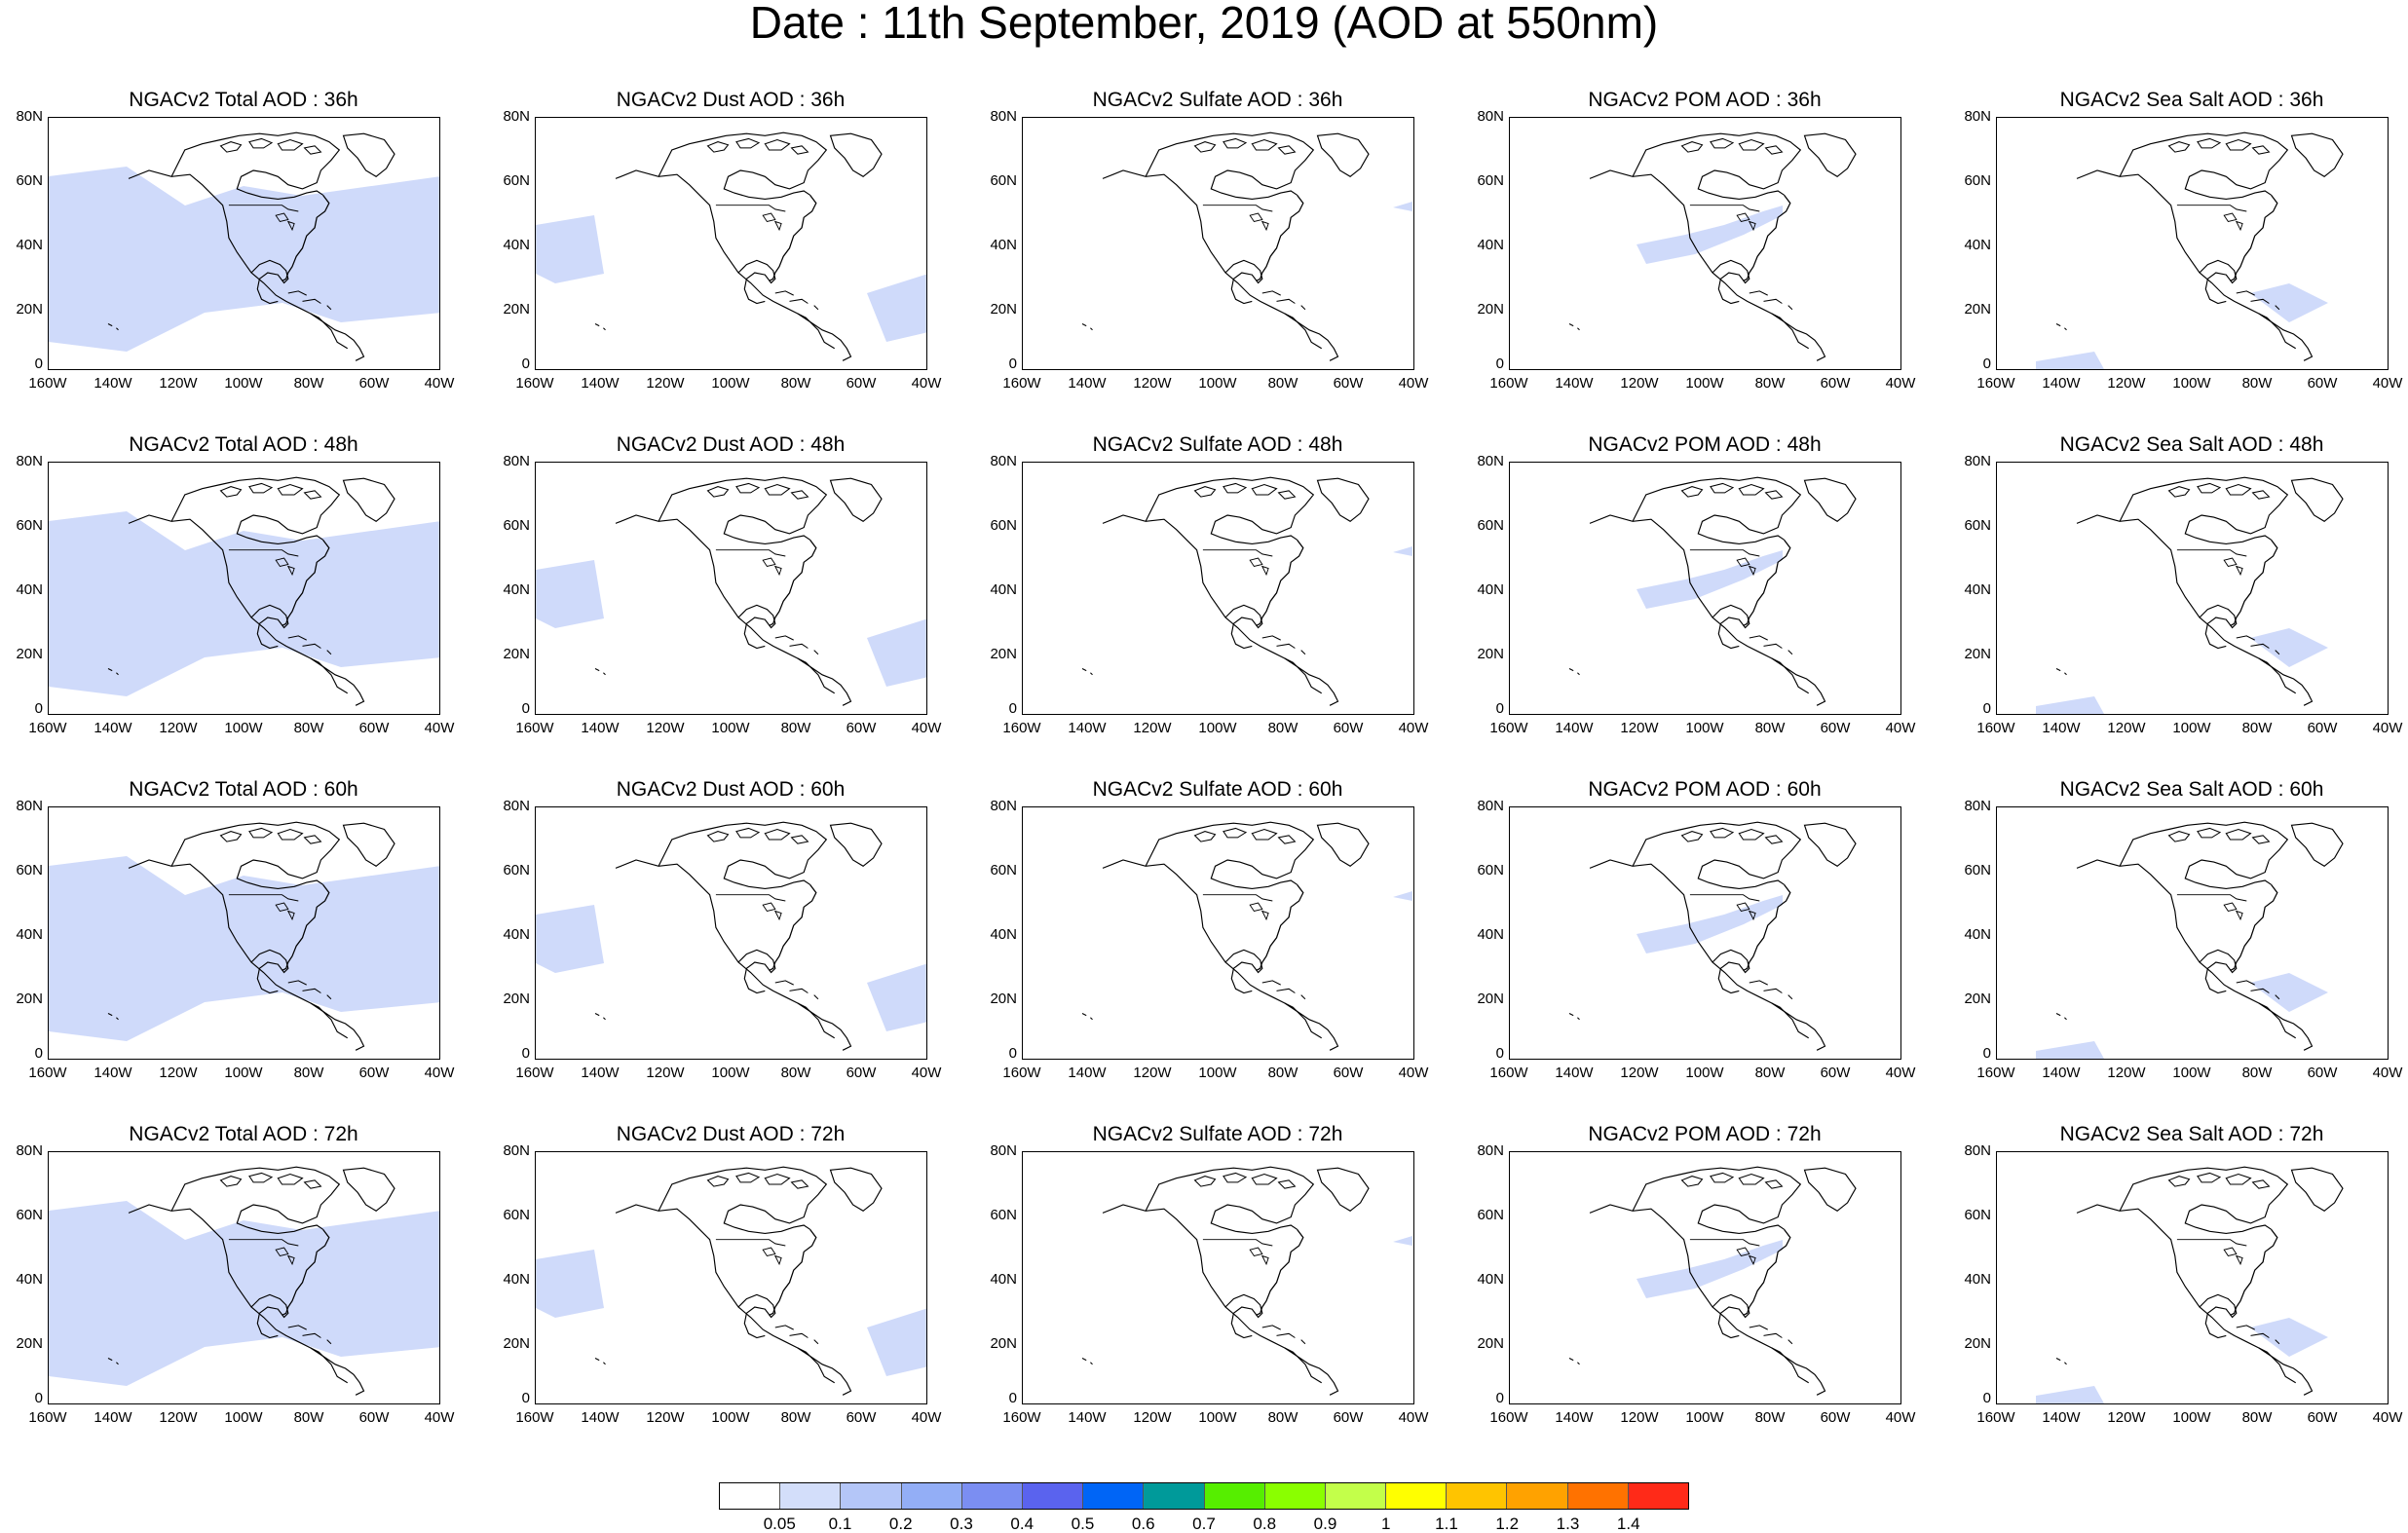 Image resolution: width=2408 pixels, height=1533 pixels. I want to click on colorbar-label: 1.2, so click(1507, 1523).